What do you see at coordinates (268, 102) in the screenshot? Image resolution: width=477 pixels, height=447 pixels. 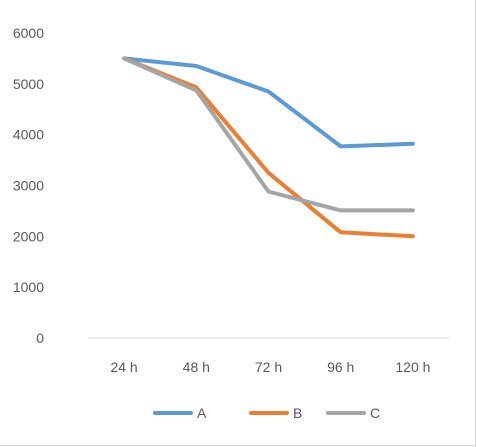 I see `series-line-a` at bounding box center [268, 102].